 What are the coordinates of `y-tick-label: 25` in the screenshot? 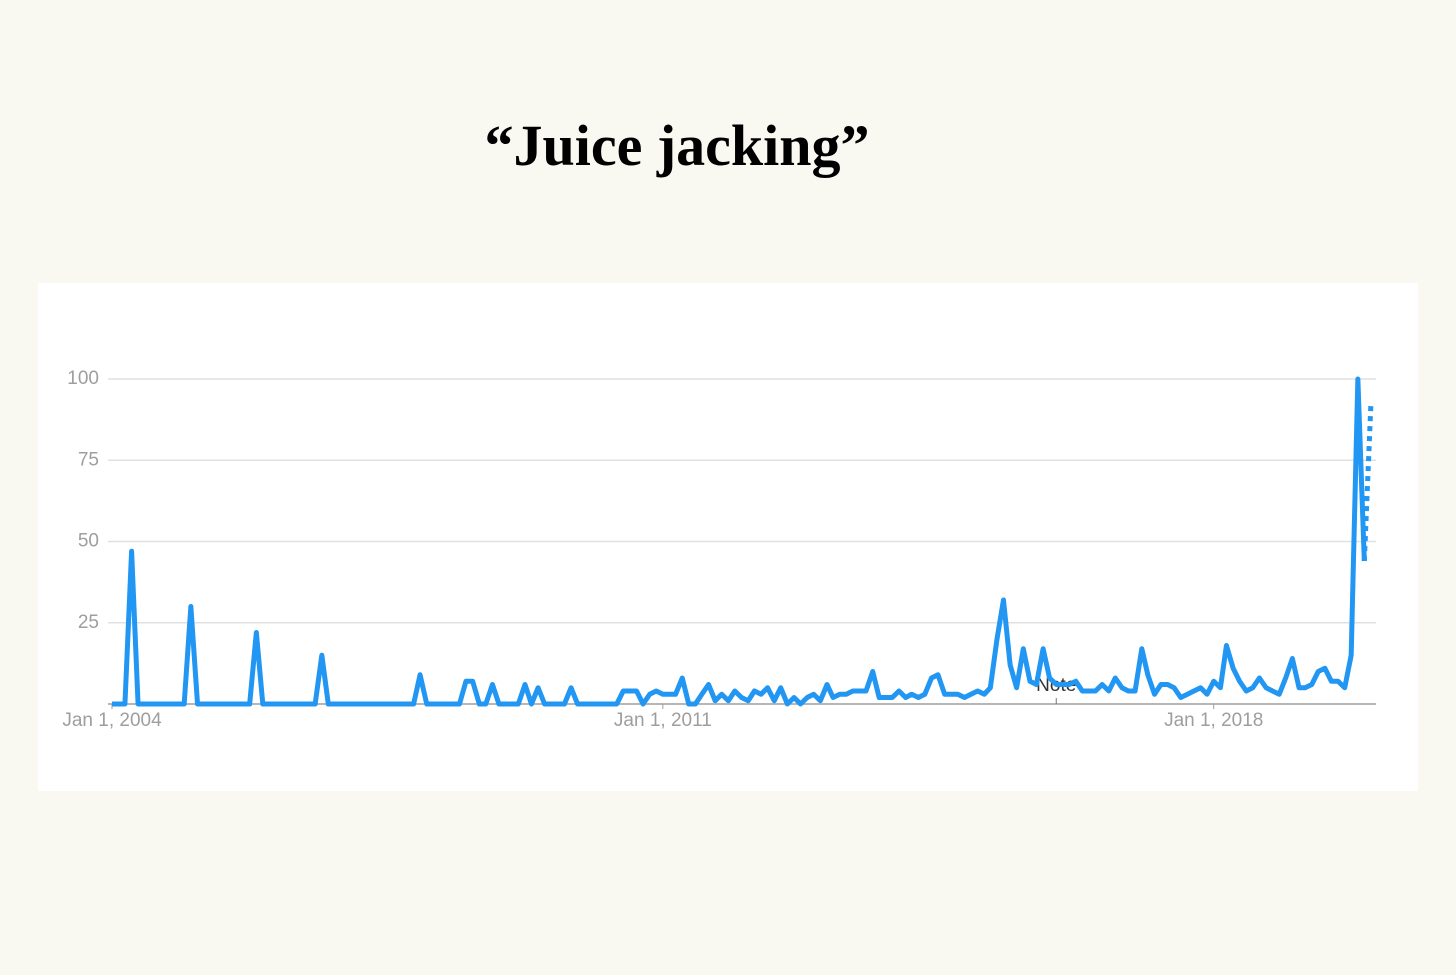 It's located at (88, 622).